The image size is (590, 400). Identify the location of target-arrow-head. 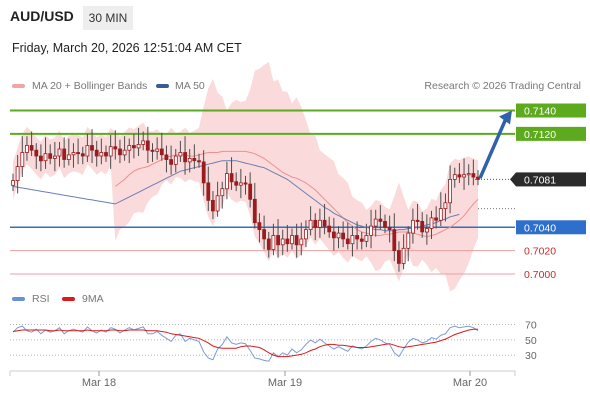
(505, 117).